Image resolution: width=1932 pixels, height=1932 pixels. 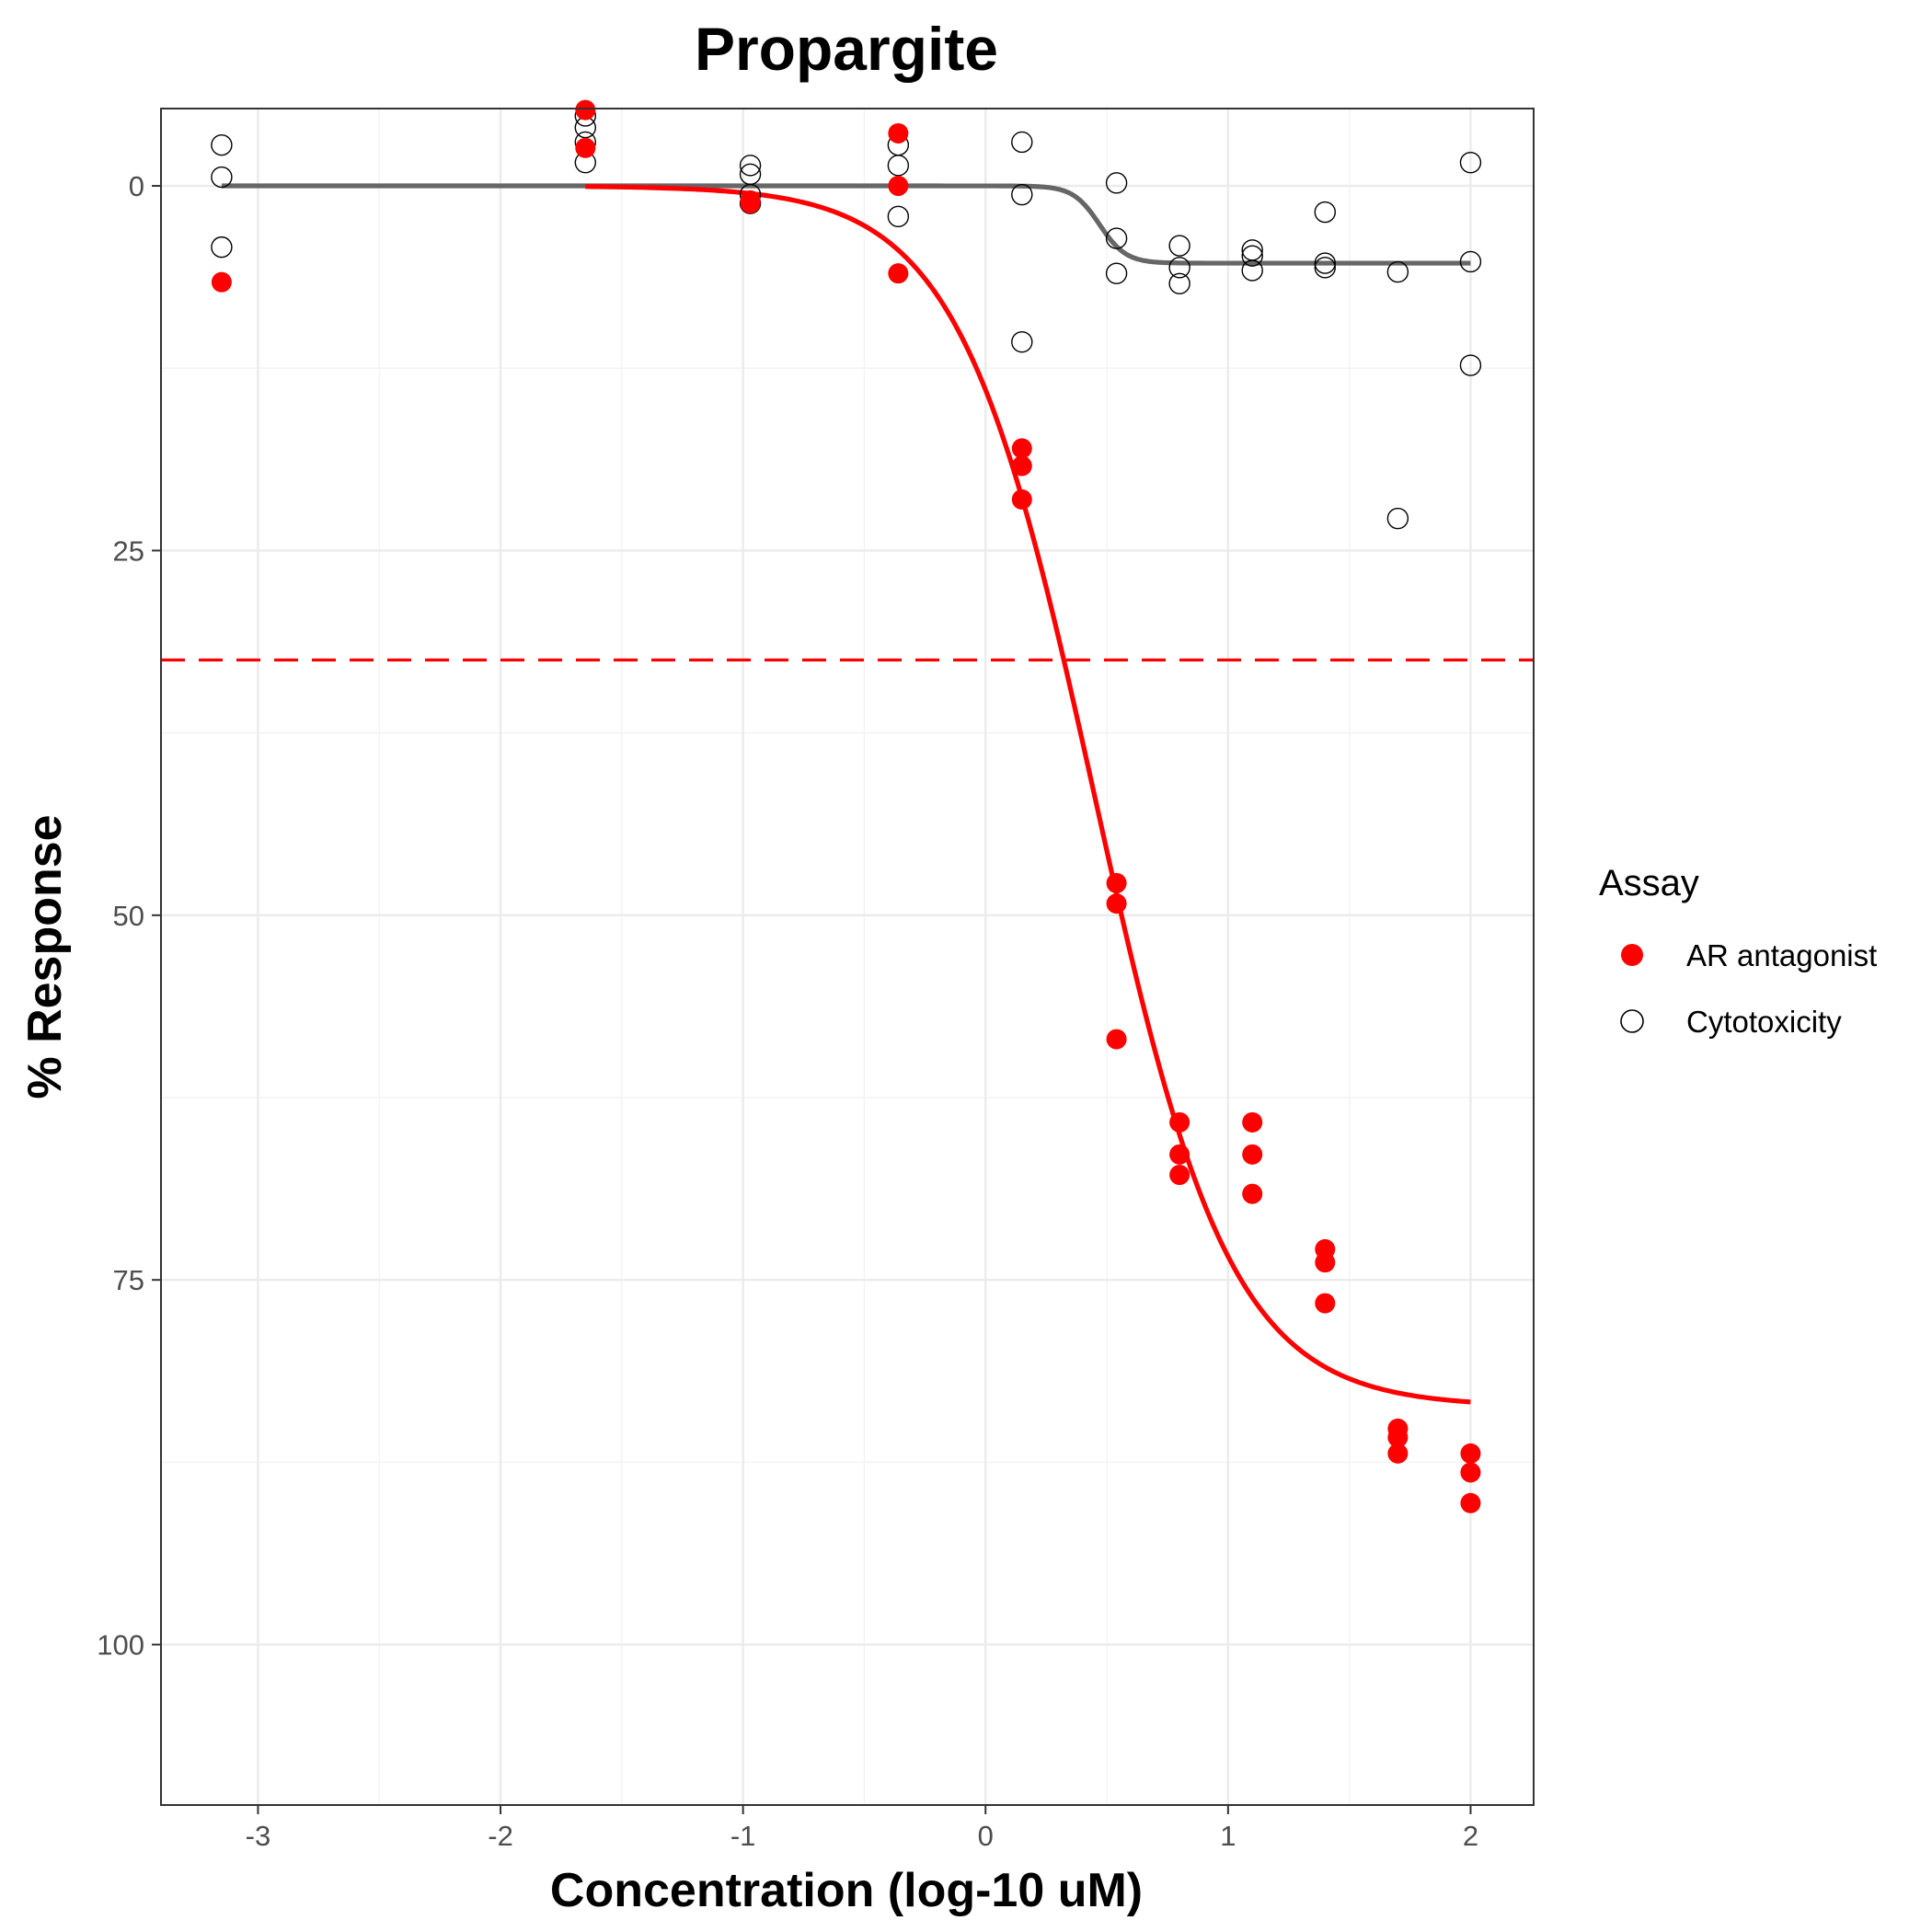 I want to click on legend-key-cytotoxicity, so click(x=1632, y=1021).